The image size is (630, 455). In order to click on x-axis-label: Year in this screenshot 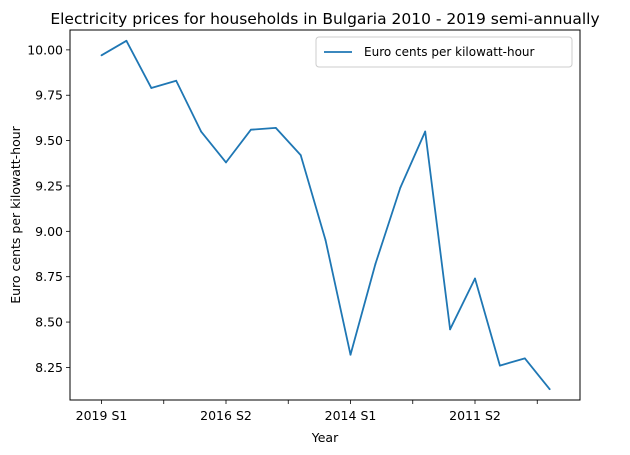, I will do `click(325, 437)`.